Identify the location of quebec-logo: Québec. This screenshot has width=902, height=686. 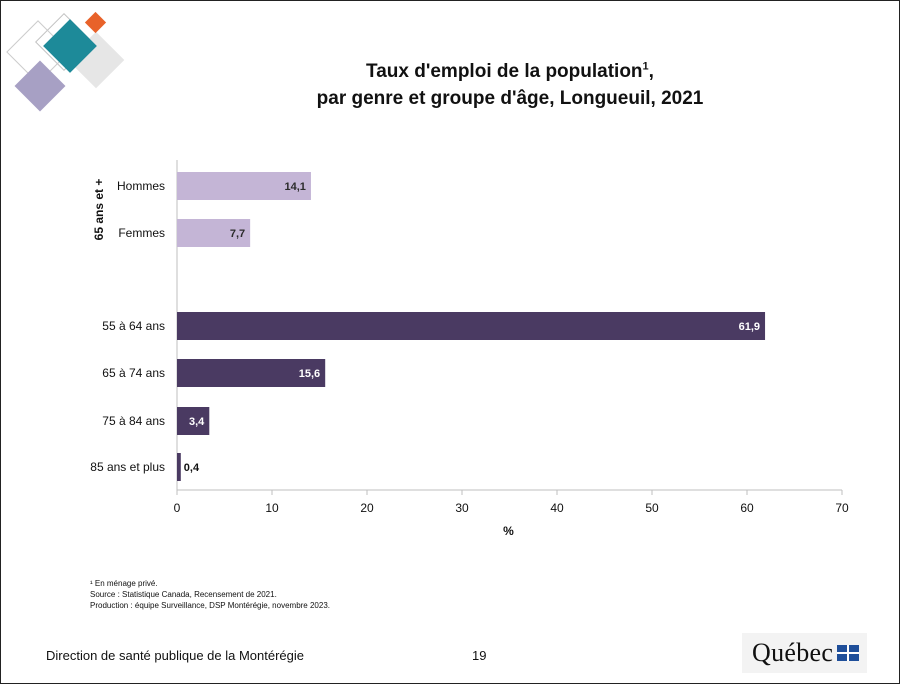
(805, 653).